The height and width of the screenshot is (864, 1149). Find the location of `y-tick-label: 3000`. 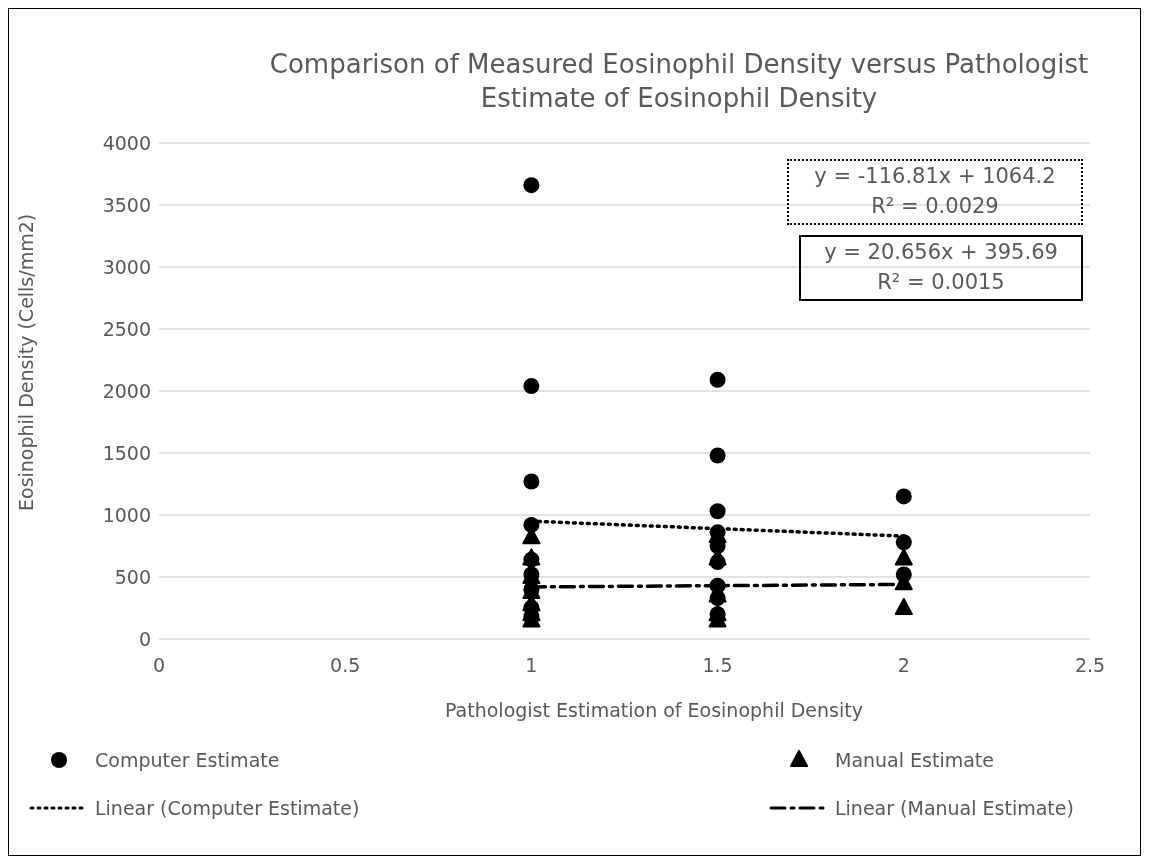

y-tick-label: 3000 is located at coordinates (126, 266).